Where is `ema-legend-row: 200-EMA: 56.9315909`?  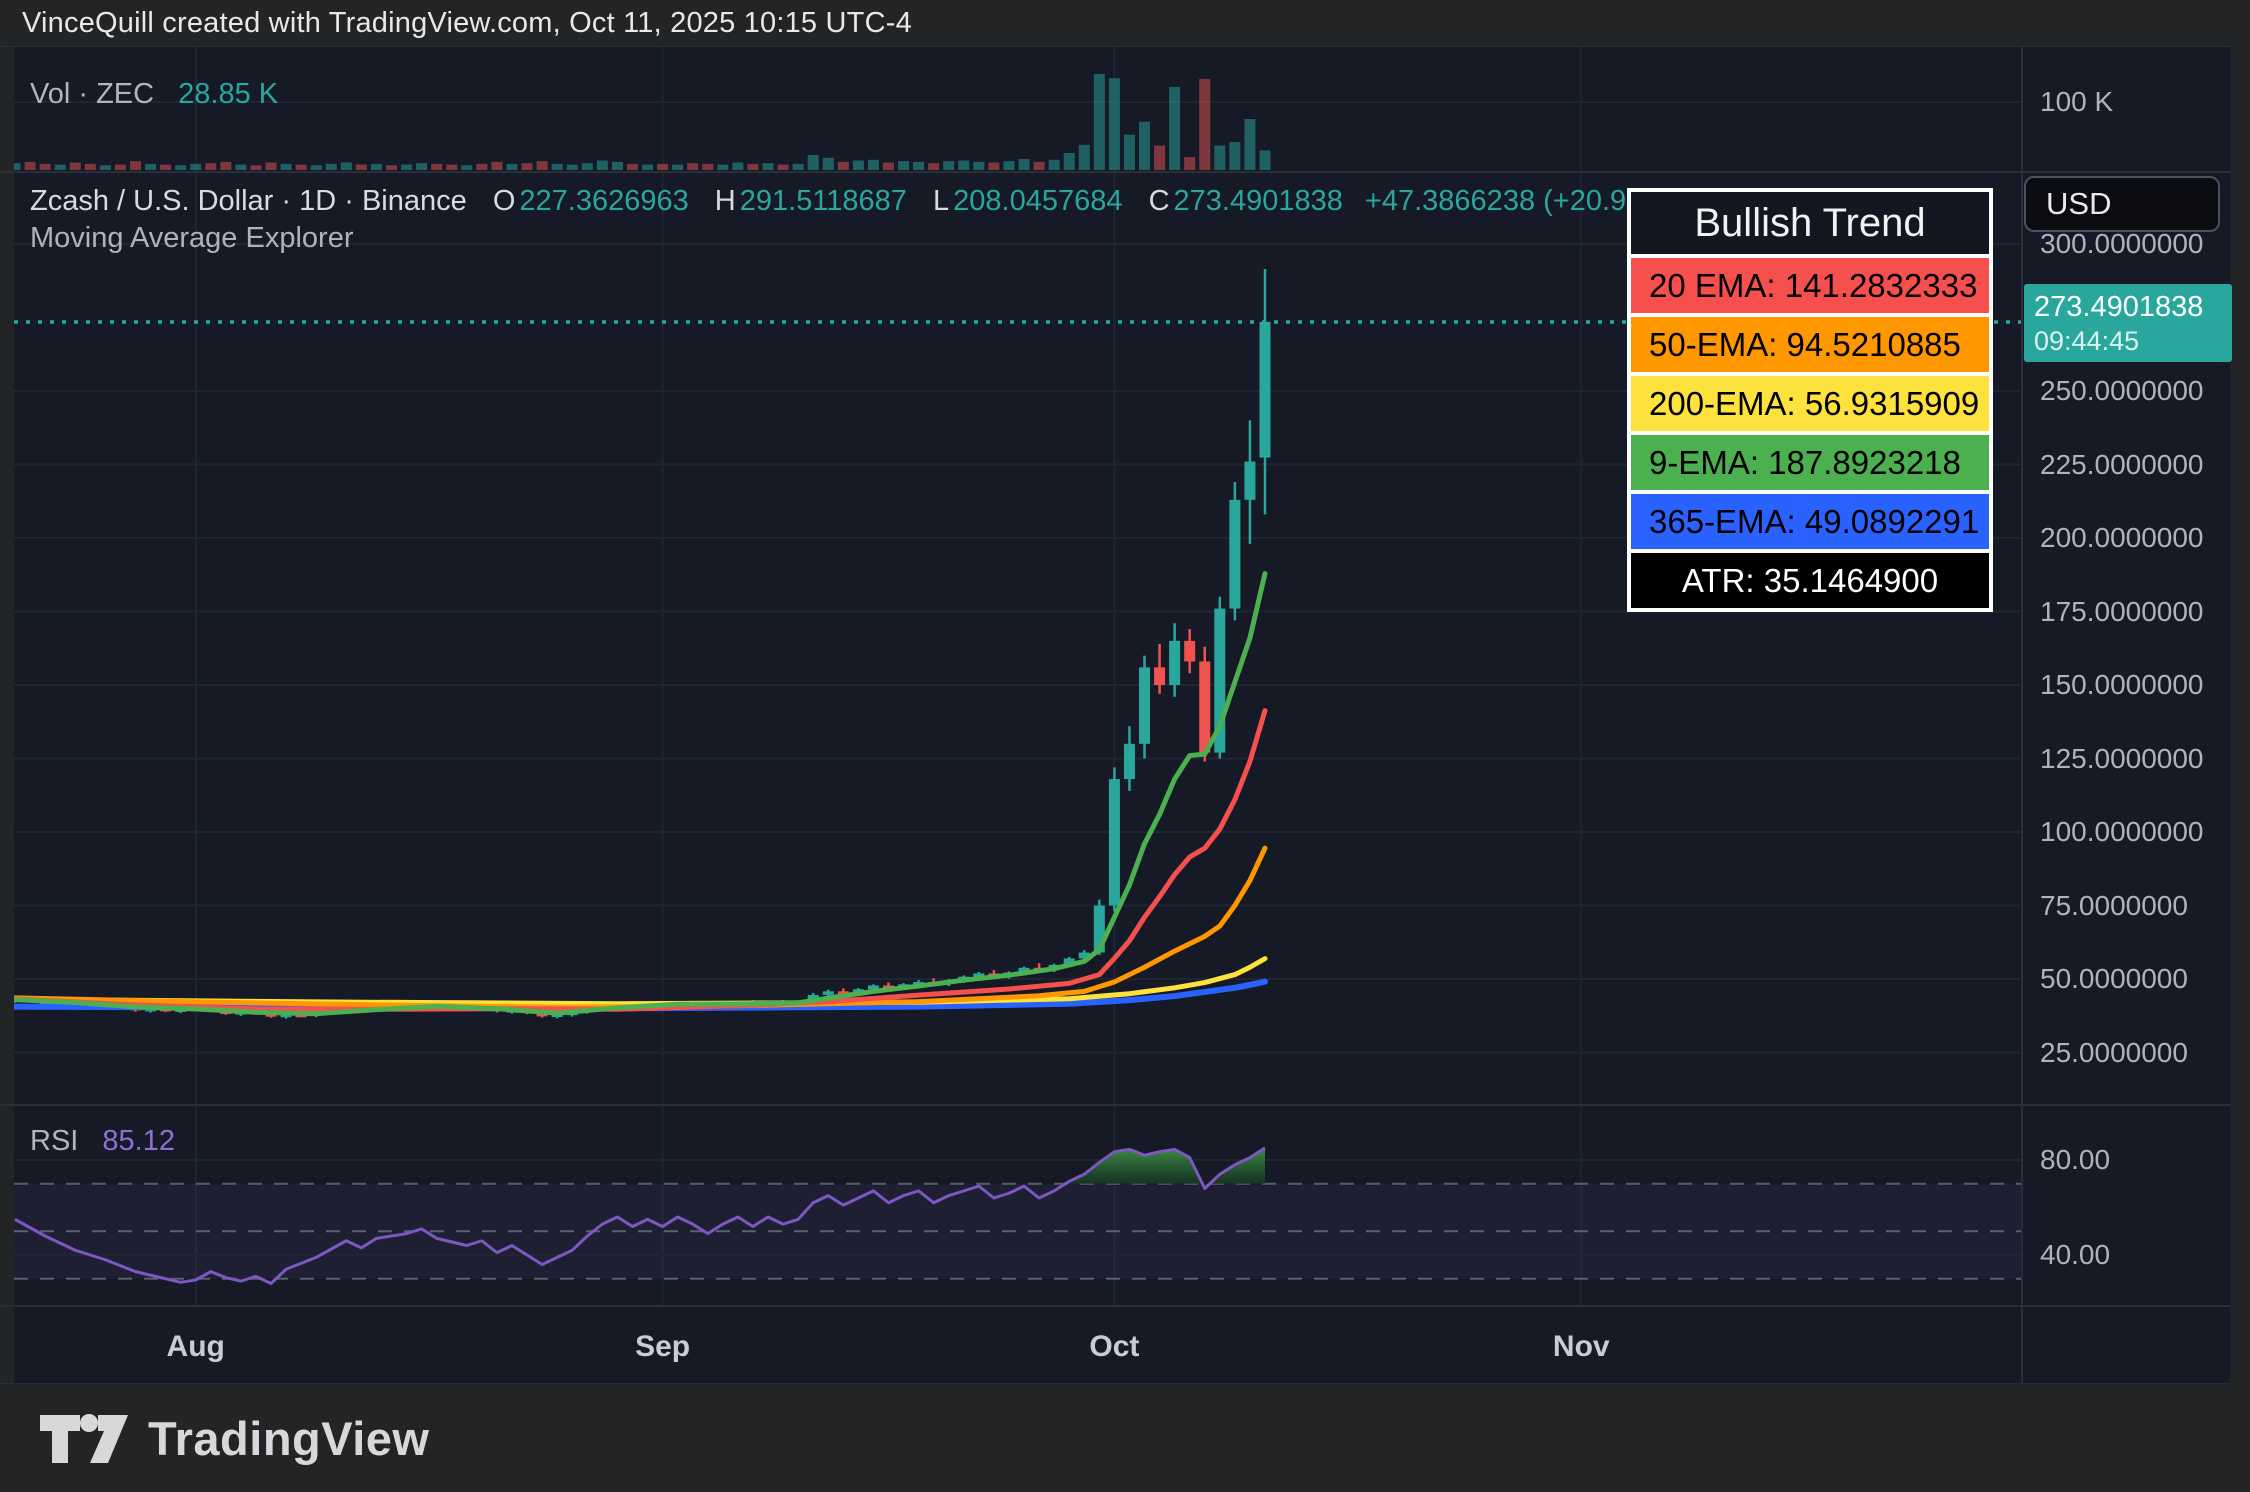
ema-legend-row: 200-EMA: 56.9315909 is located at coordinates (1810, 403).